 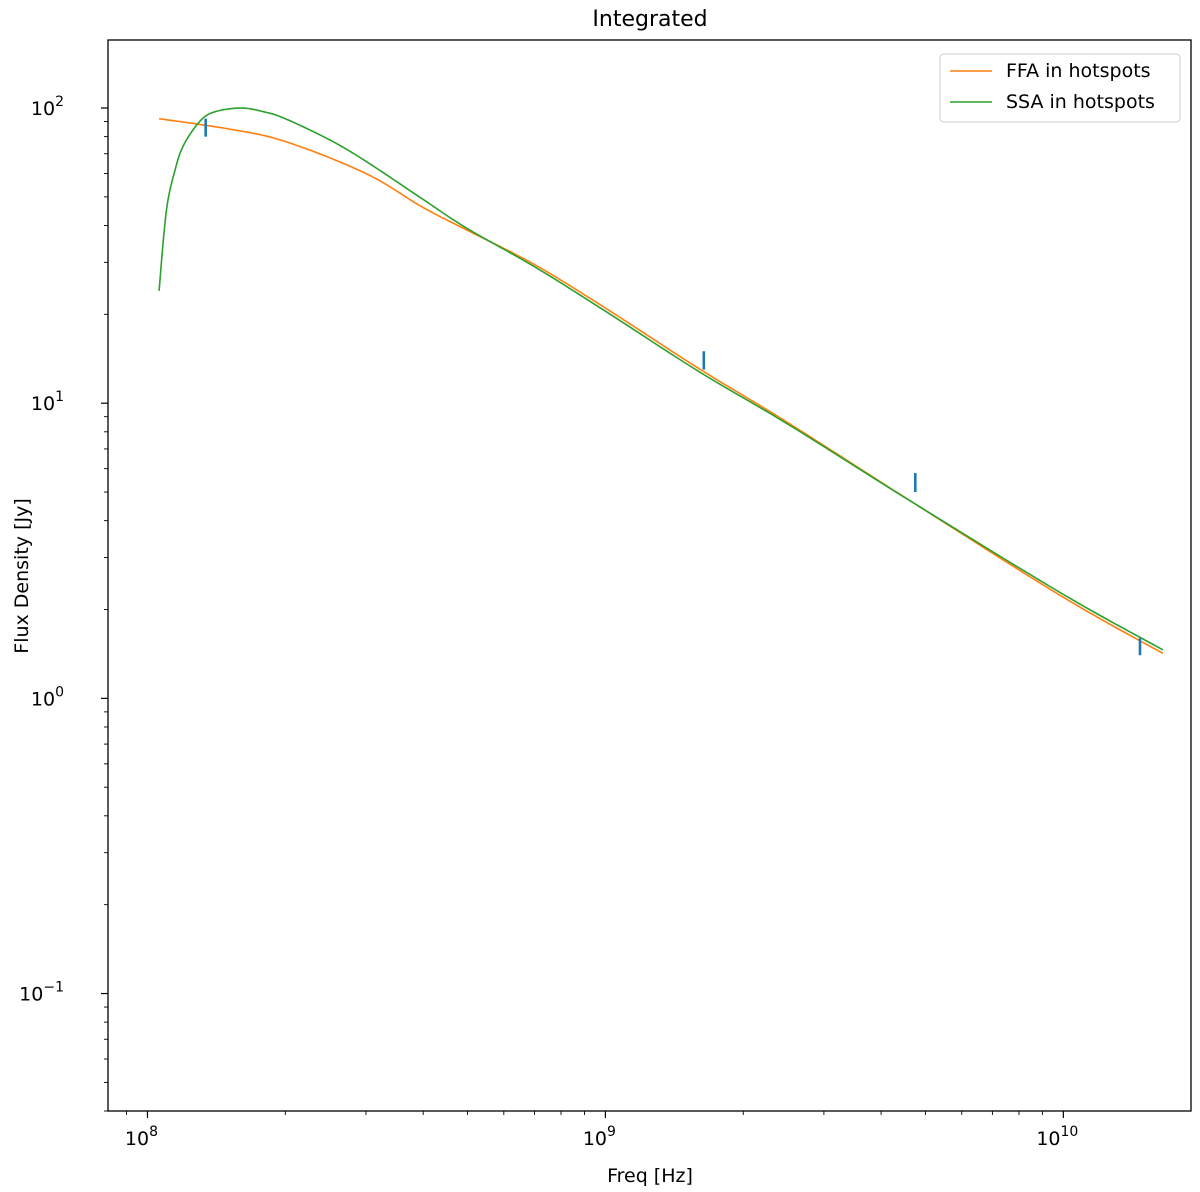 What do you see at coordinates (47, 697) in the screenshot?
I see `y-tick-label: 10⁰` at bounding box center [47, 697].